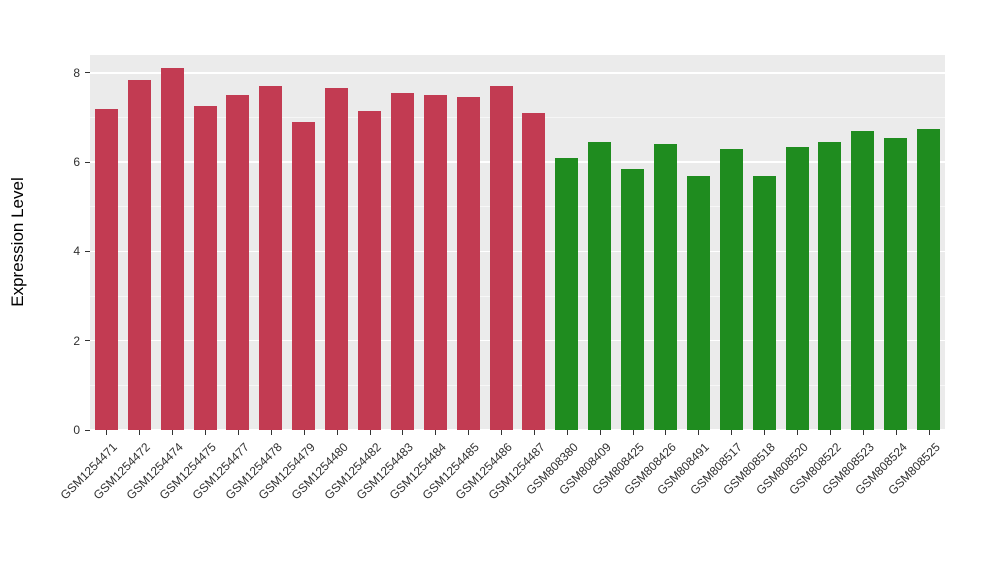  Describe the element at coordinates (369, 270) in the screenshot. I see `bar-GSM1254482` at that location.